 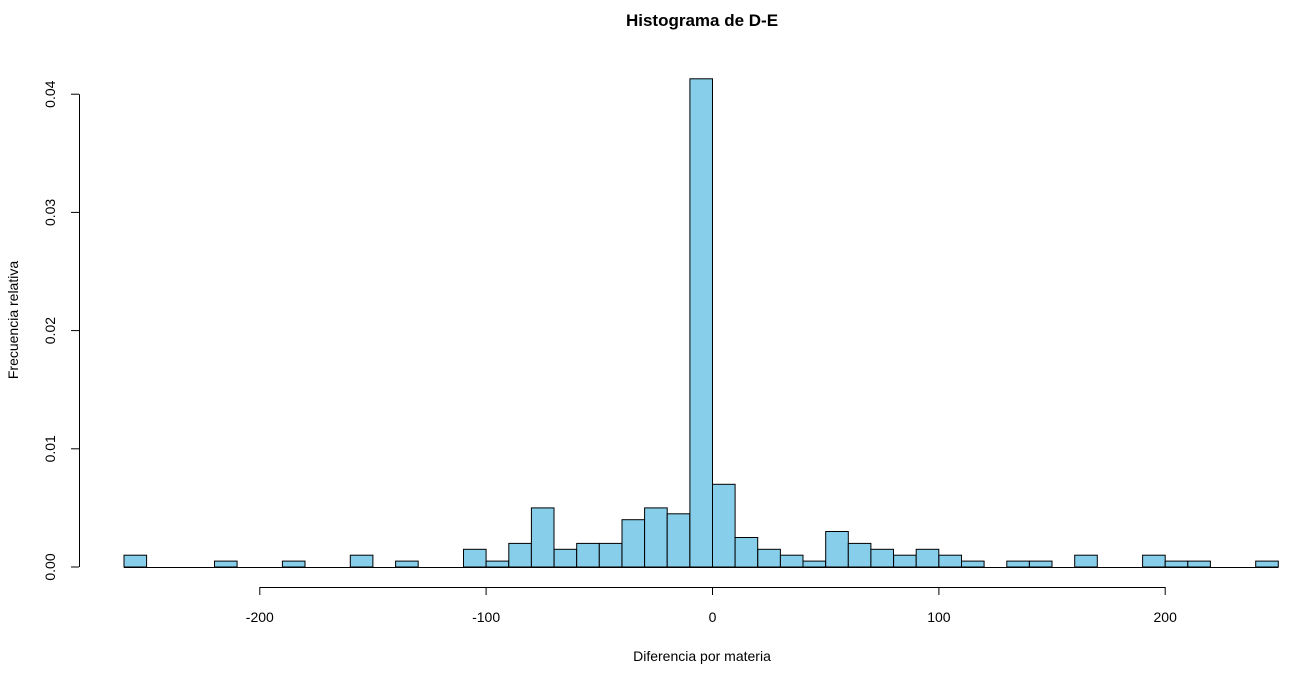 What do you see at coordinates (50, 93) in the screenshot?
I see `y-tick-label: 0.04` at bounding box center [50, 93].